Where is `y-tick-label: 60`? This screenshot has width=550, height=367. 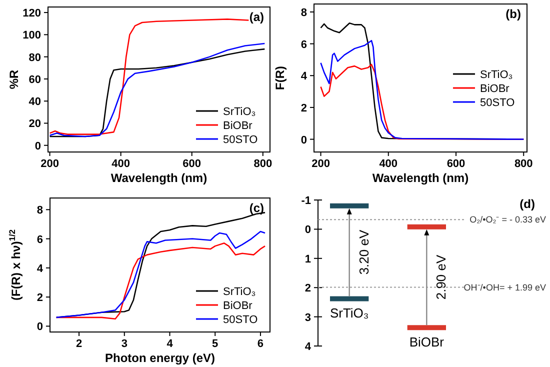 y-tick-label: 60 is located at coordinates (34, 80).